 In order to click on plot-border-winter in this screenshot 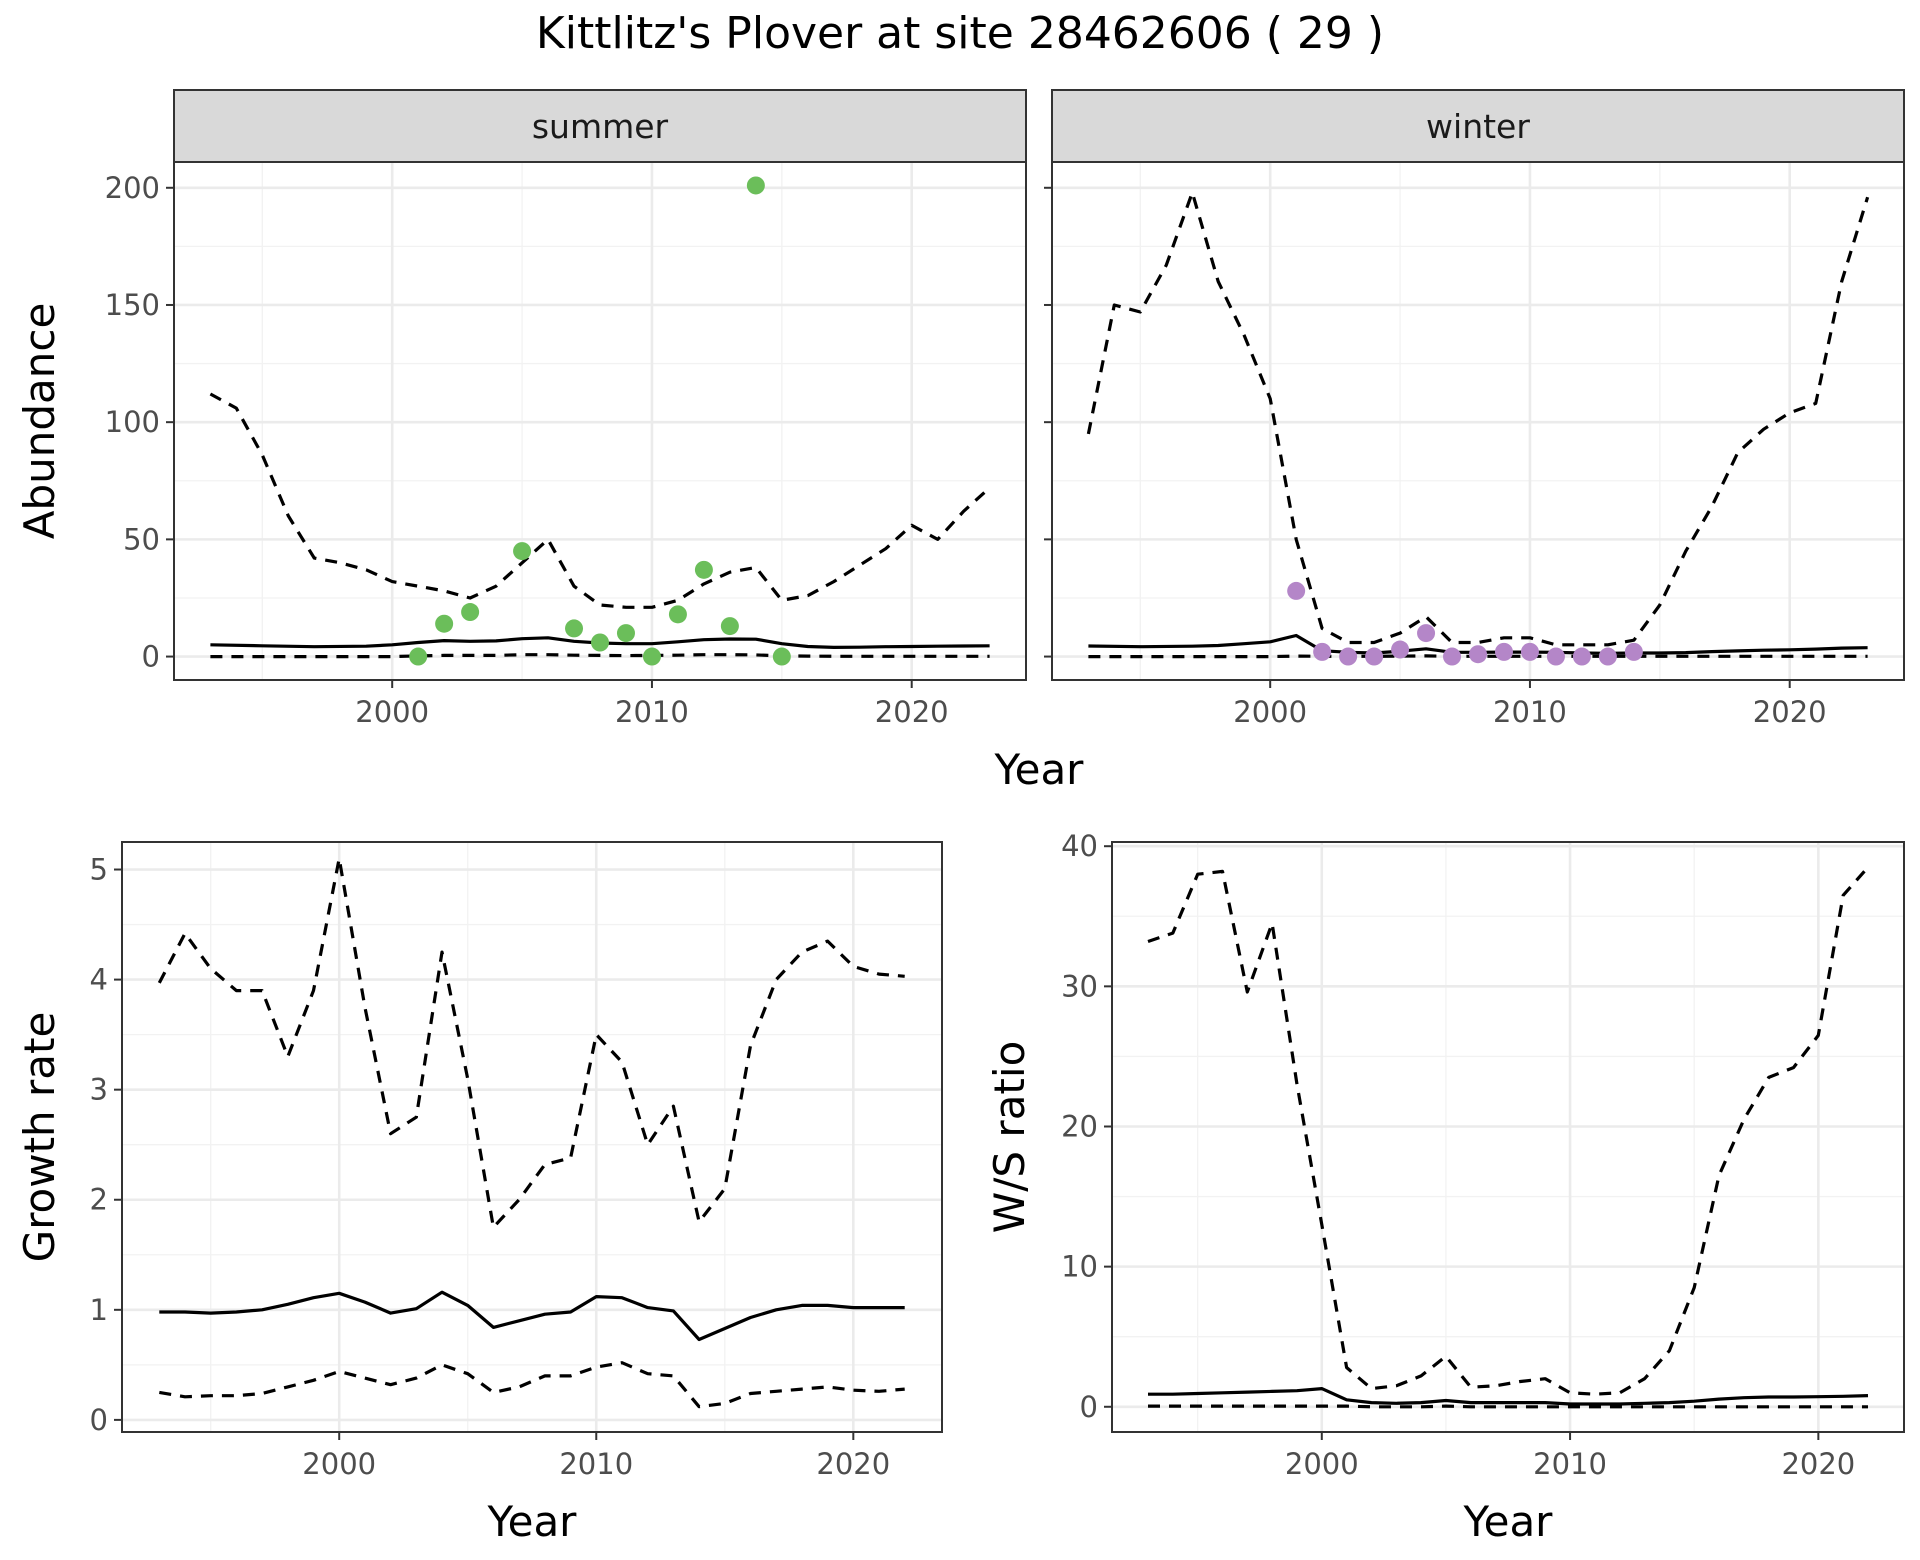, I will do `click(1478, 421)`.